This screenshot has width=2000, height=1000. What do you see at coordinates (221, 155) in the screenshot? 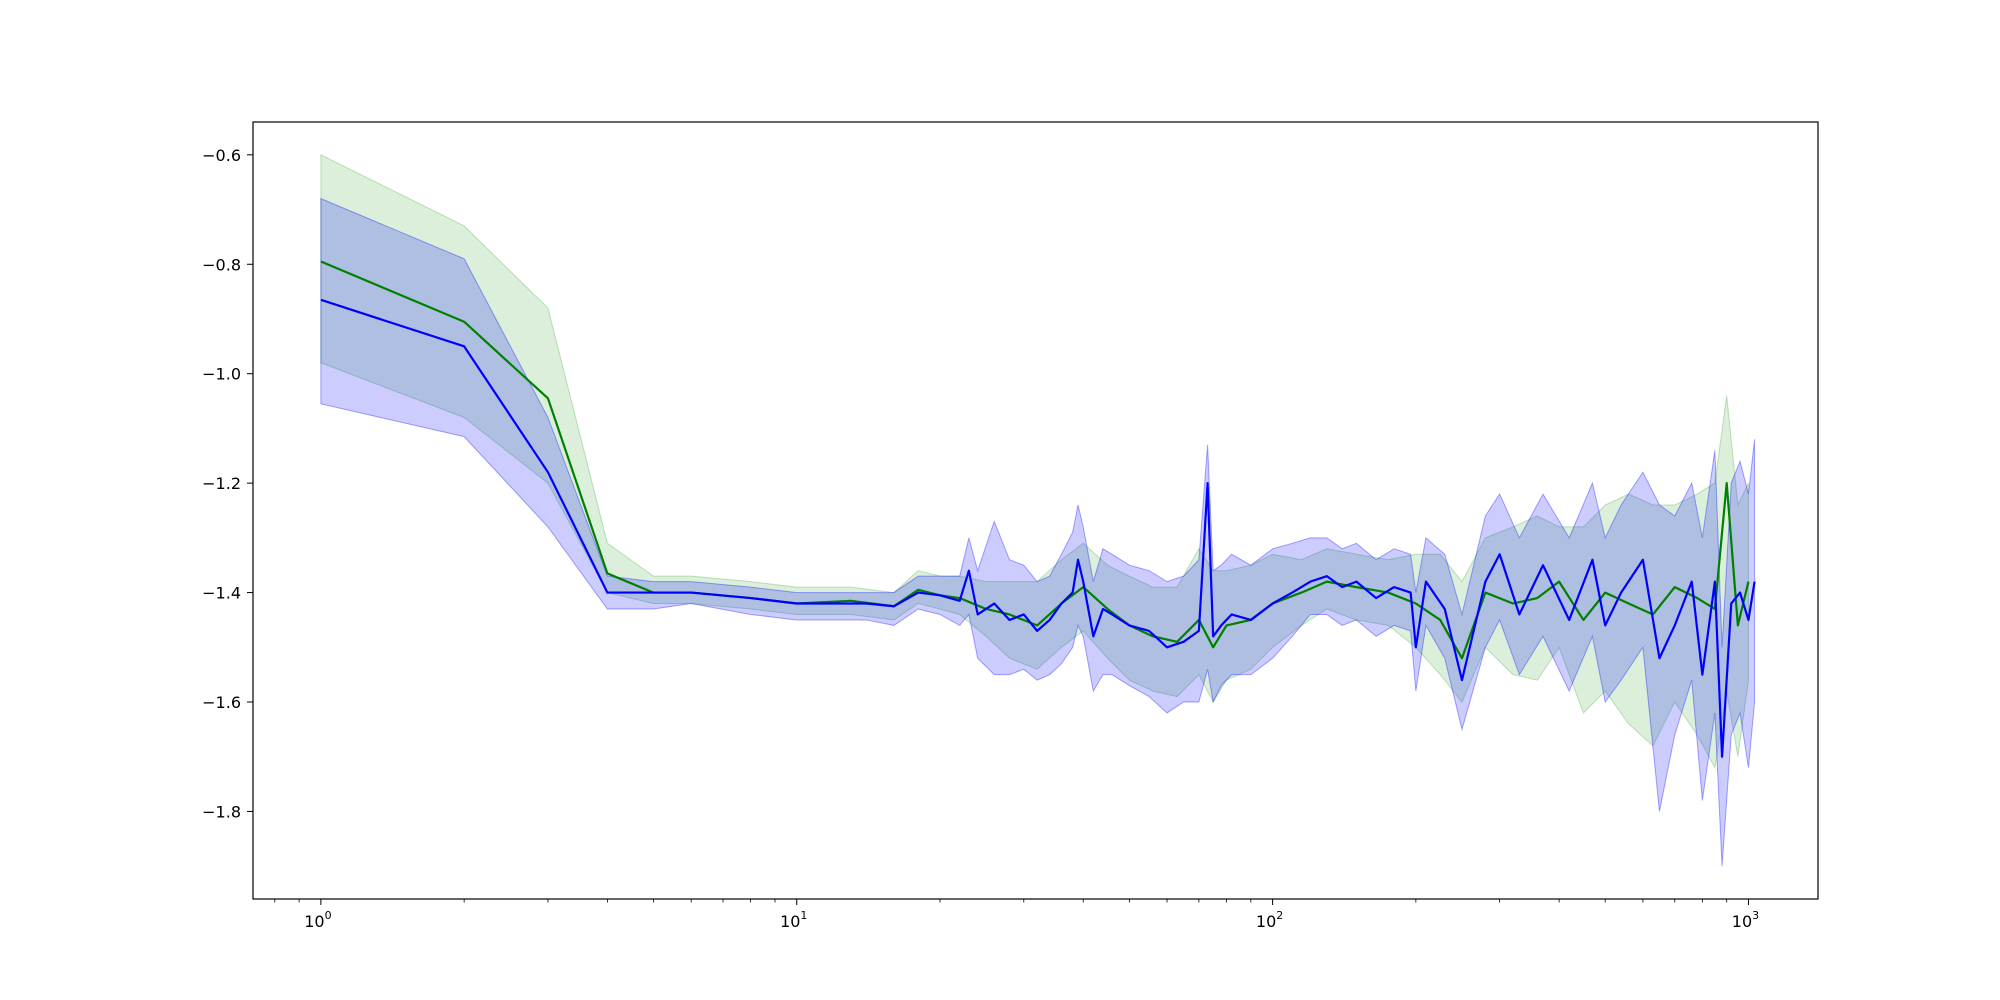
I see `y-tick-label: −0.6` at bounding box center [221, 155].